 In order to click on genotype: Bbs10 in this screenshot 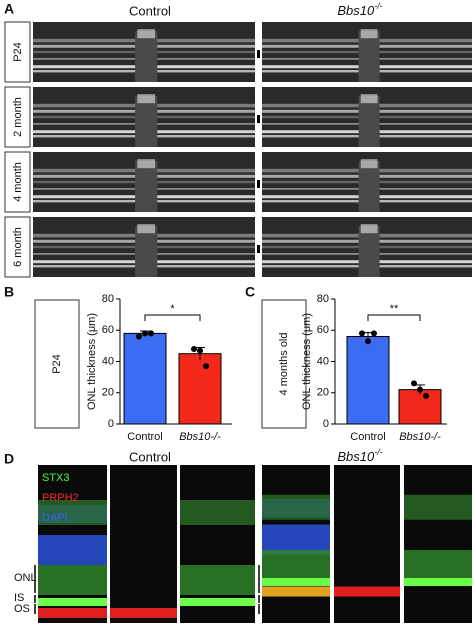, I will do `click(356, 10)`.